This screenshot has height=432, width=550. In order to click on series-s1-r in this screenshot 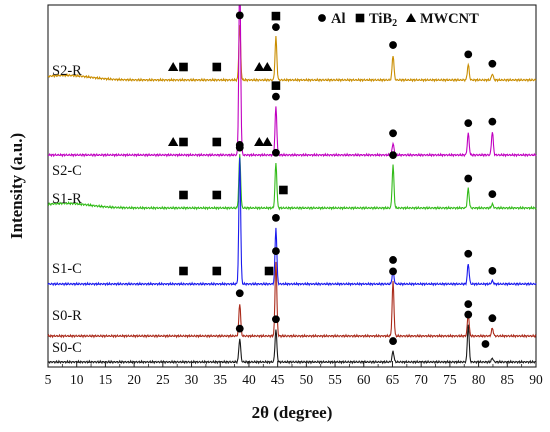, I will do `click(292, 182)`.